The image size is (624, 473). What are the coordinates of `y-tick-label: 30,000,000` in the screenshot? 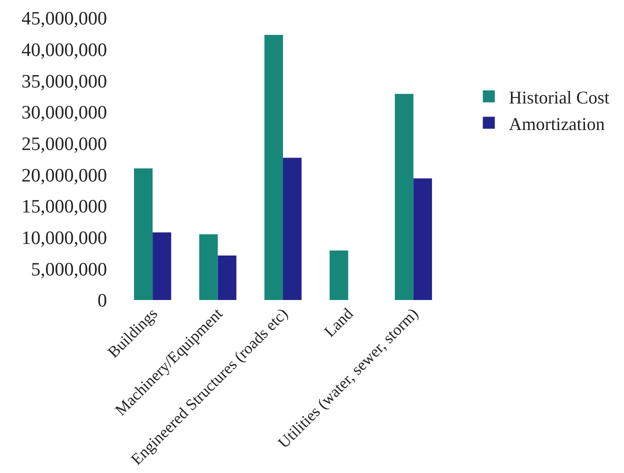 It's located at (64, 113).